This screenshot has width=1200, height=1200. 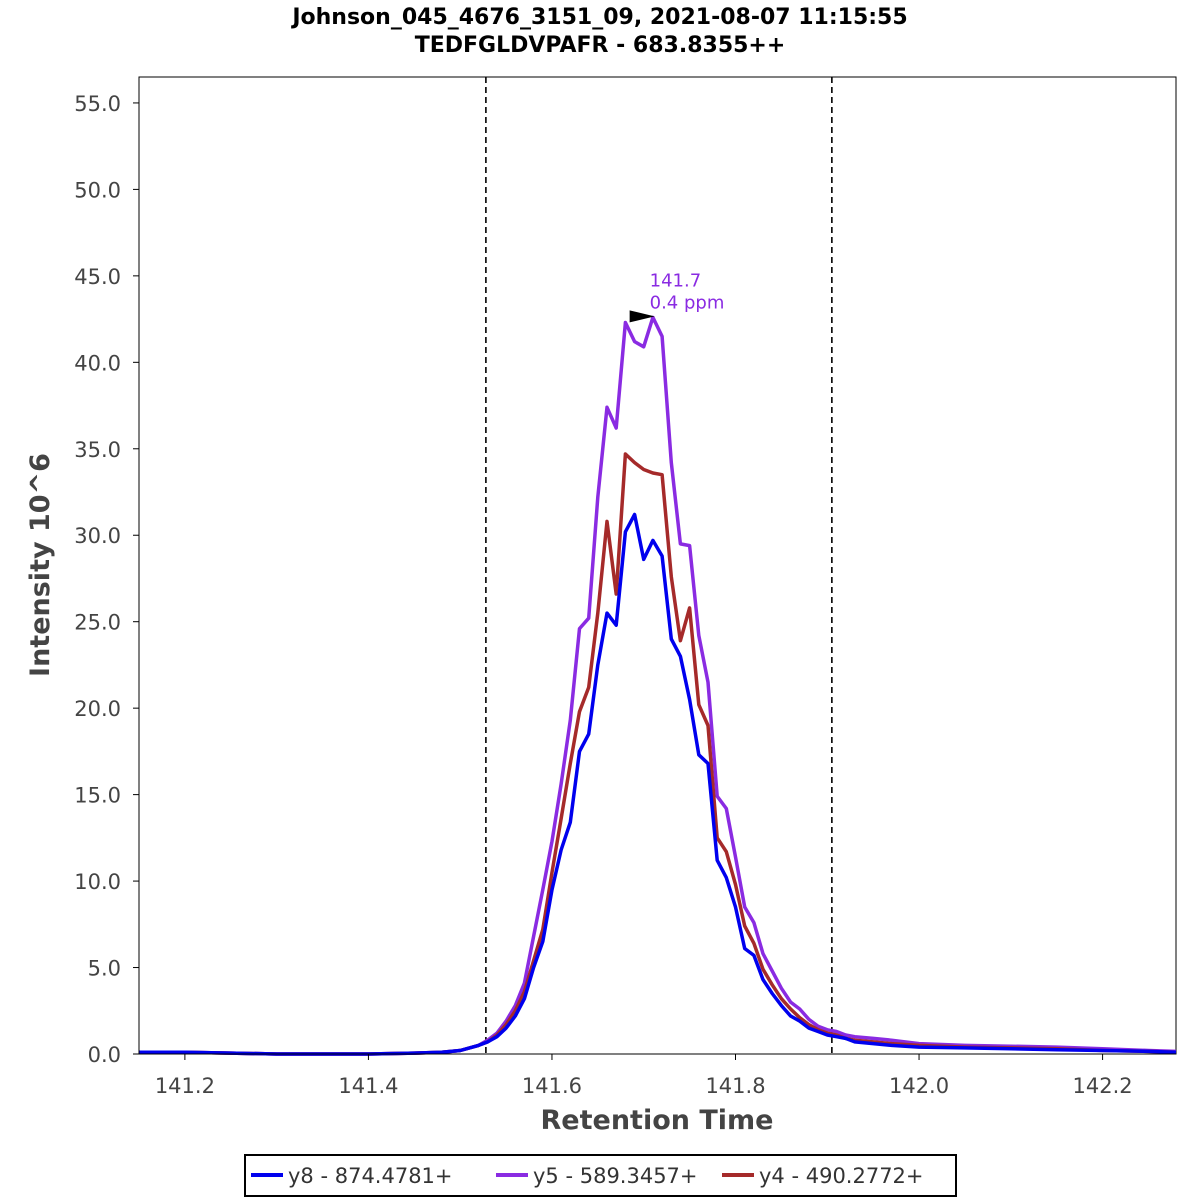 What do you see at coordinates (919, 1086) in the screenshot?
I see `x-tick-label: 142.0` at bounding box center [919, 1086].